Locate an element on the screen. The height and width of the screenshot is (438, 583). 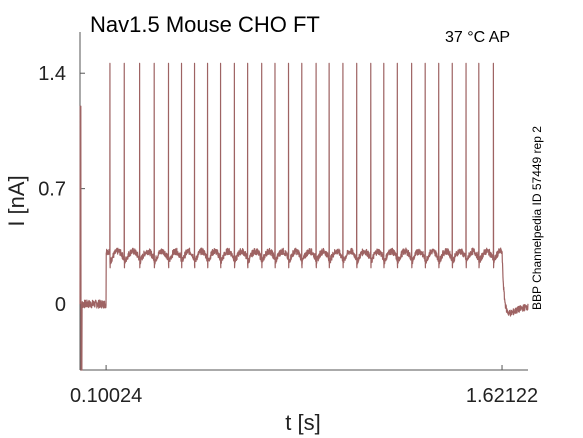
y-tick-label: 1.4 is located at coordinates (52, 74).